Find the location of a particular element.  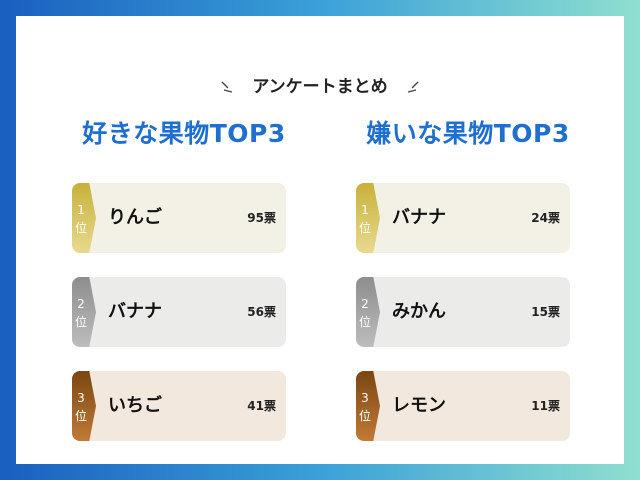

sparkle-left-icon is located at coordinates (227, 87).